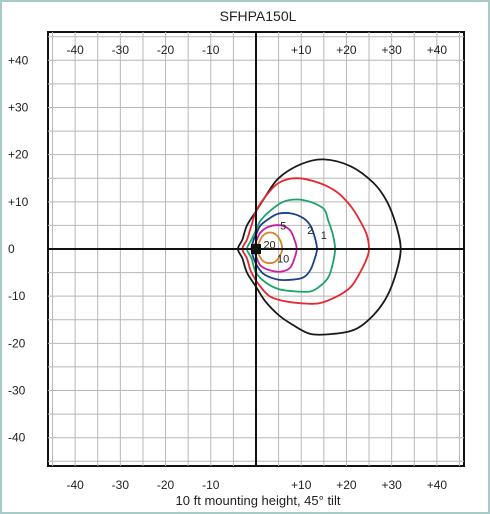  Describe the element at coordinates (18, 155) in the screenshot. I see `y-tick-label: +20` at that location.